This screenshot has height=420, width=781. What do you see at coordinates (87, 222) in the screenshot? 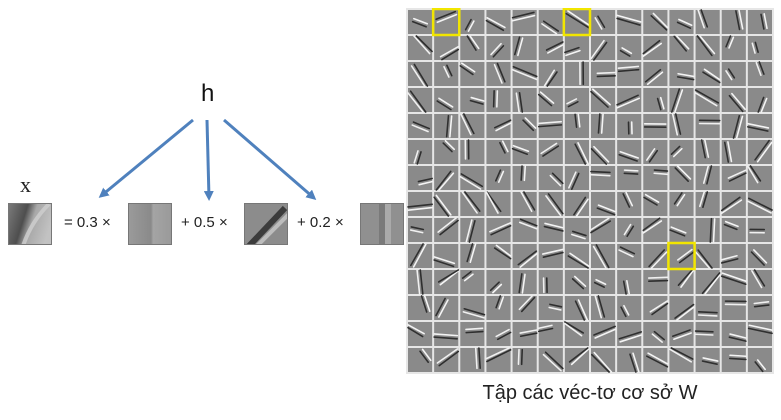
I see `equation-term-1: = 0.3 ×` at bounding box center [87, 222].